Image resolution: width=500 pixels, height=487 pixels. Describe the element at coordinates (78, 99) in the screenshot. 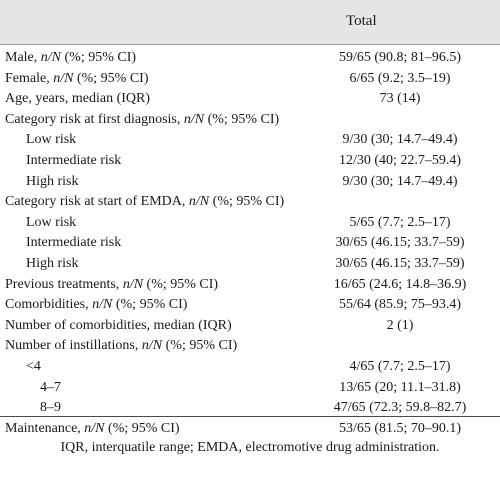

I see `row-label: Age, years, median (IQR)` at that location.